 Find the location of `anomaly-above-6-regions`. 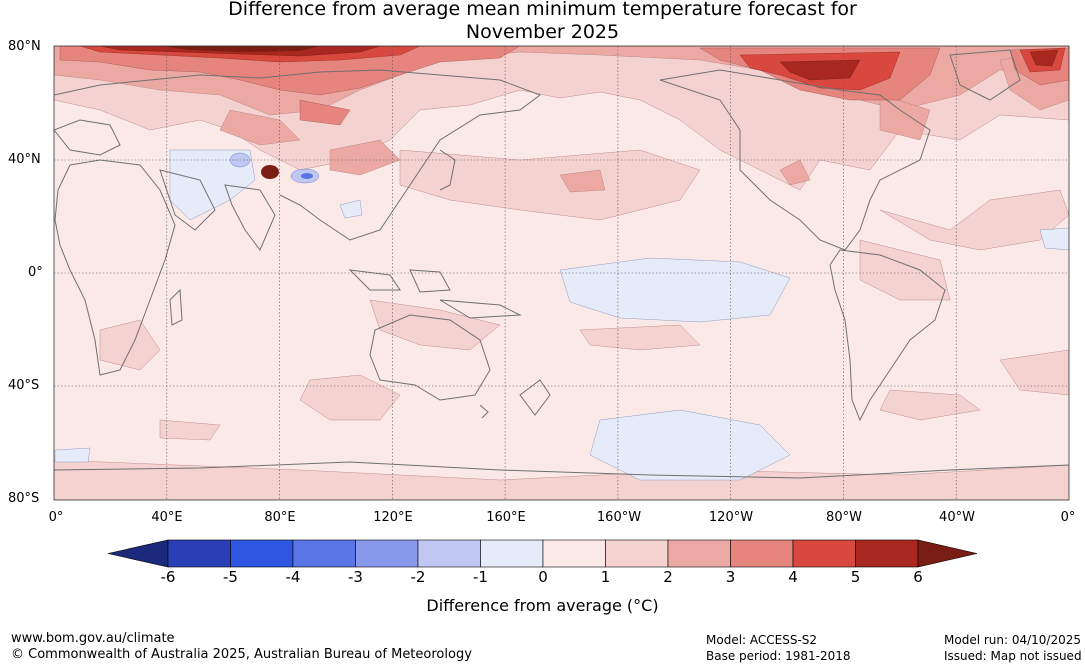

anomaly-above-6-regions is located at coordinates (240, 112).